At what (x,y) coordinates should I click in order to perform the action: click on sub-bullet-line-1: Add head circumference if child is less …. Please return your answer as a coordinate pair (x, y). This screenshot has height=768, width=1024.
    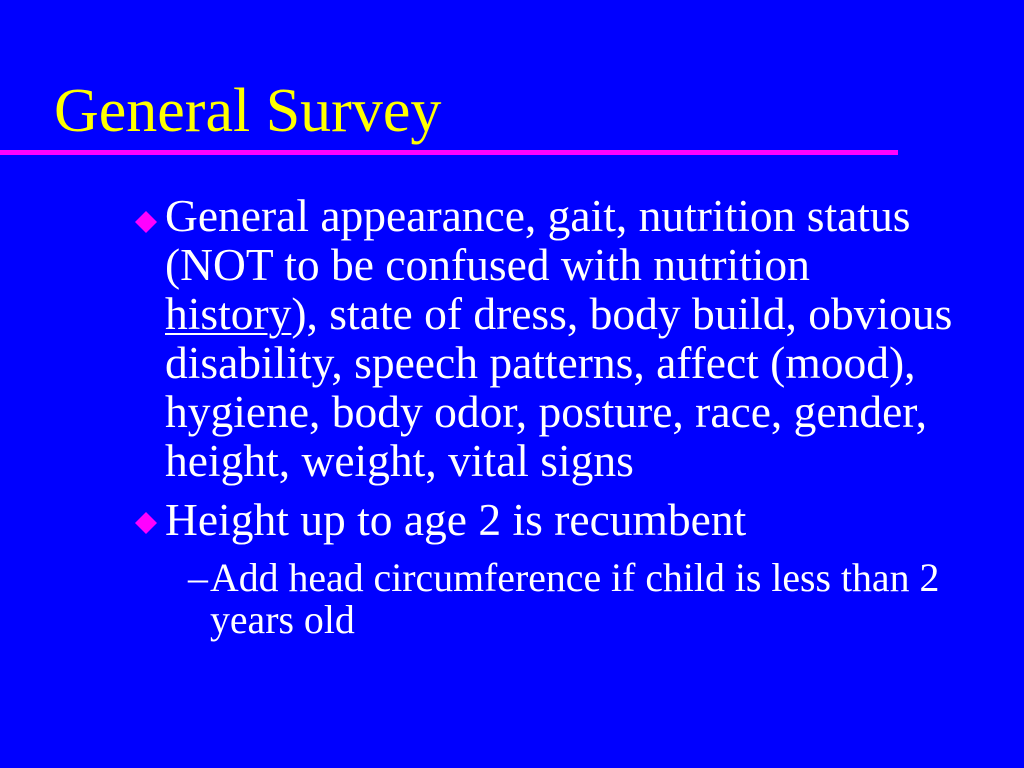
    Looking at the image, I should click on (575, 578).